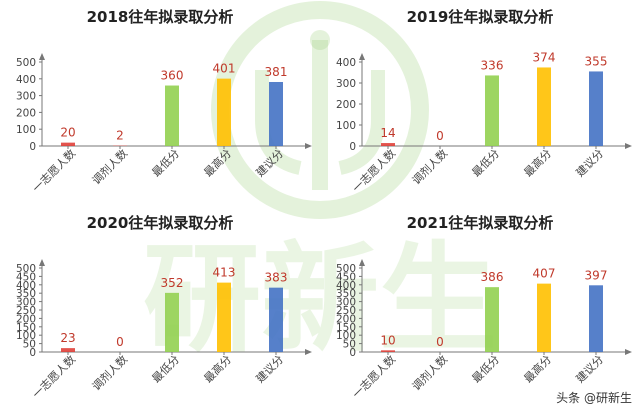  I want to click on footer-credit: 头条 @研新生, so click(594, 397).